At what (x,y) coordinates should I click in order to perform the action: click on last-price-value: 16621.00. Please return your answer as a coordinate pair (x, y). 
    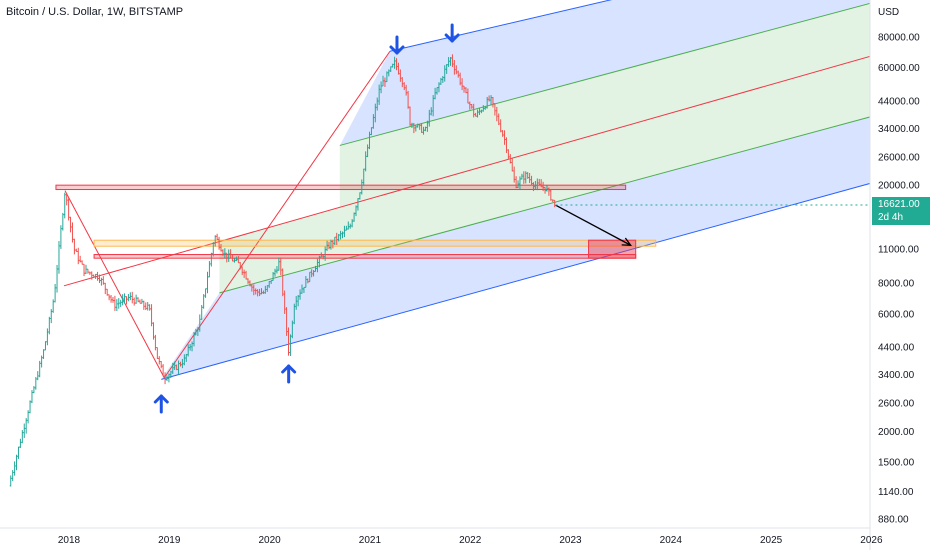
    Looking at the image, I should click on (899, 204).